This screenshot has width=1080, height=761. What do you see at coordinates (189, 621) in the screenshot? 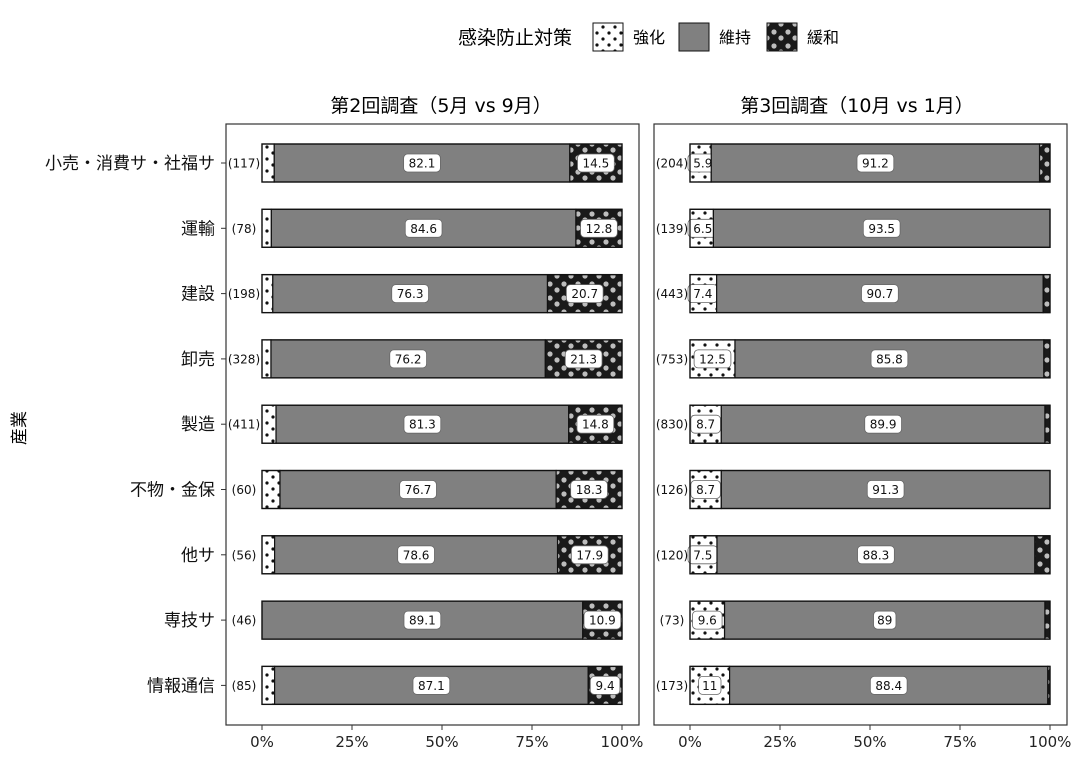
I see `category-label: 専技サ` at bounding box center [189, 621].